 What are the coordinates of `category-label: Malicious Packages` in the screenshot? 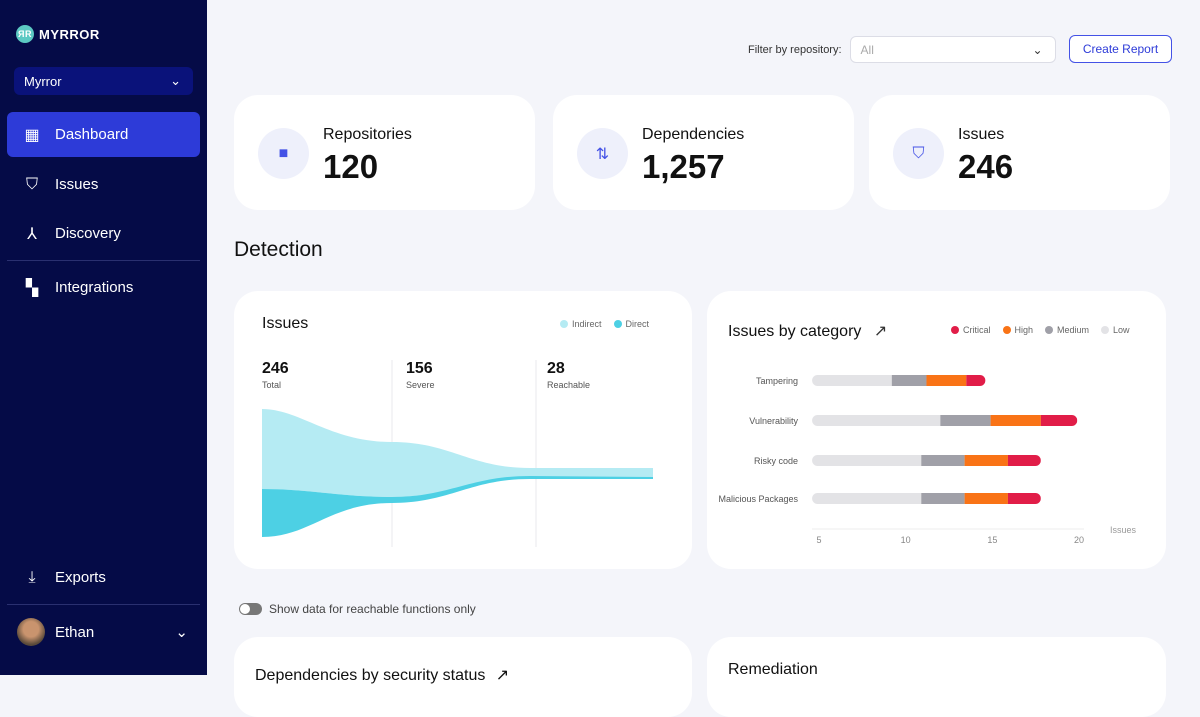 It's located at (758, 499).